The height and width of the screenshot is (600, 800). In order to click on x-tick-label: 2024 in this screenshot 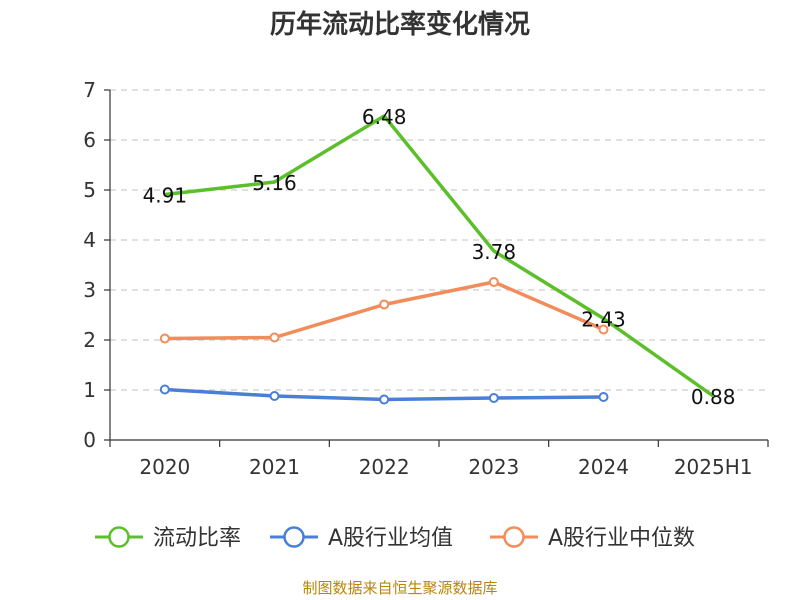, I will do `click(603, 467)`.